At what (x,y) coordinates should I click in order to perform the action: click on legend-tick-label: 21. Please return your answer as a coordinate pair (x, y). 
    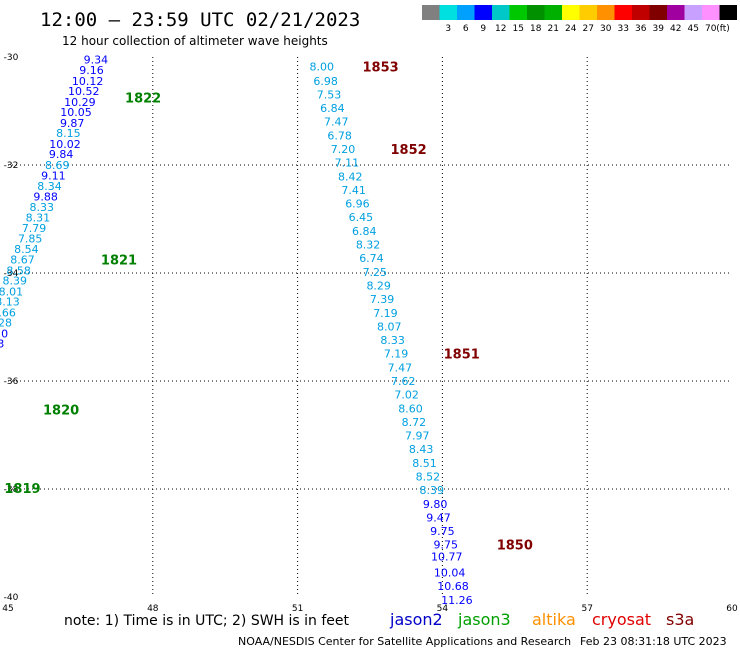
    Looking at the image, I should click on (553, 29).